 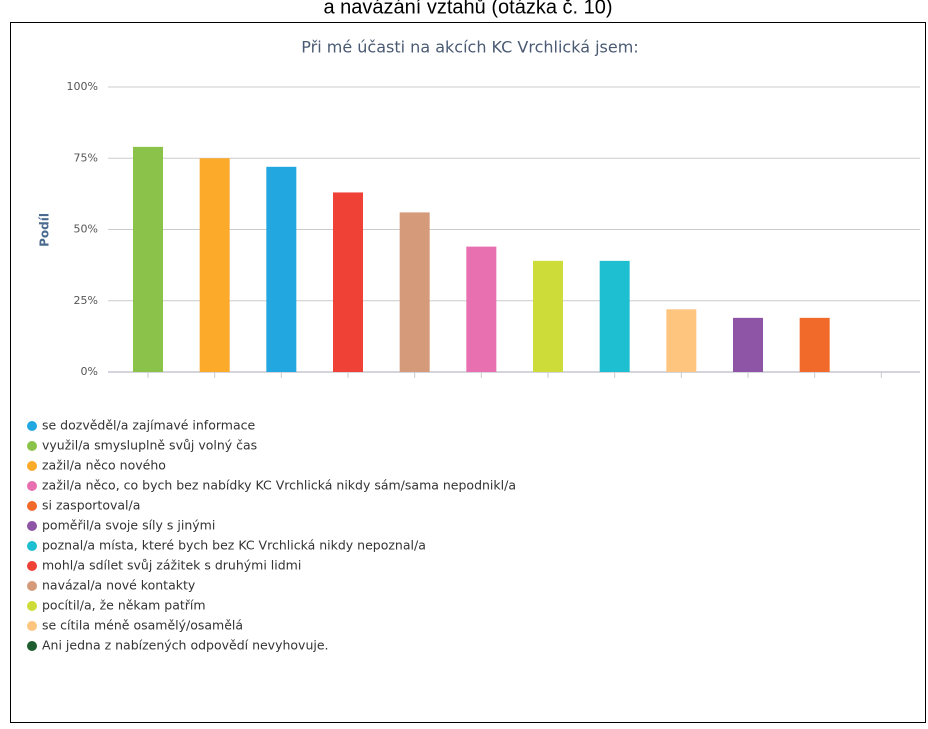 I want to click on y-tick-label: 50%, so click(x=86, y=229).